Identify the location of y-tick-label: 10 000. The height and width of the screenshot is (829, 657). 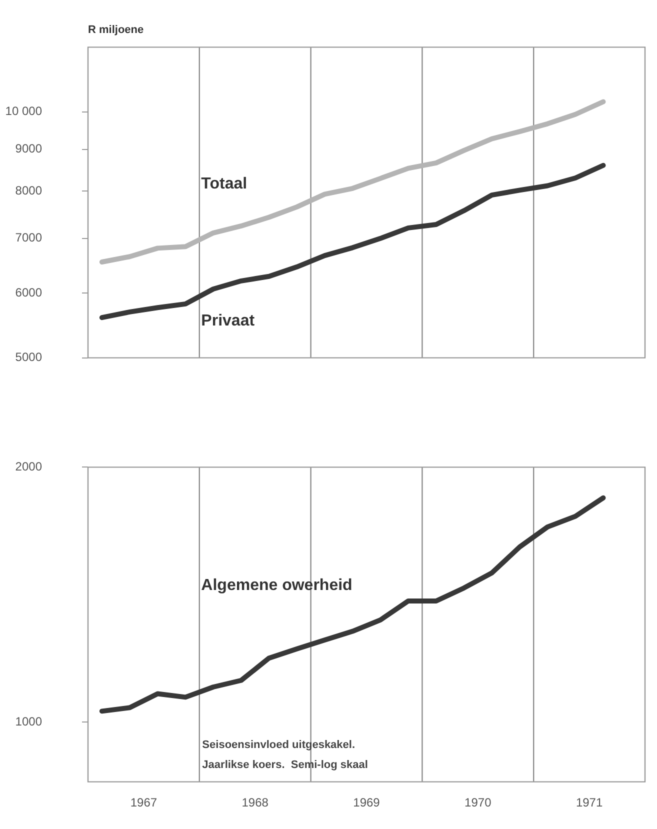
(23, 111).